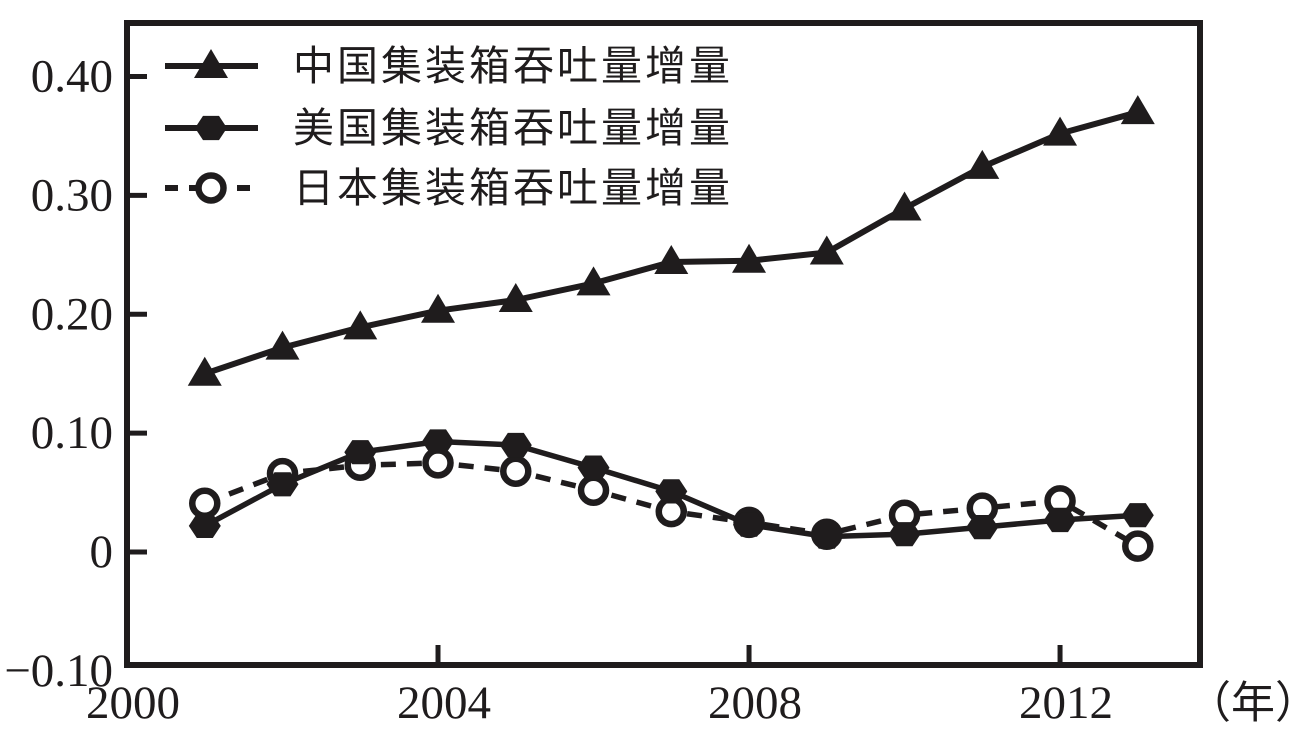 The height and width of the screenshot is (755, 1306). I want to click on legend-marker-china-icon, so click(211, 63).